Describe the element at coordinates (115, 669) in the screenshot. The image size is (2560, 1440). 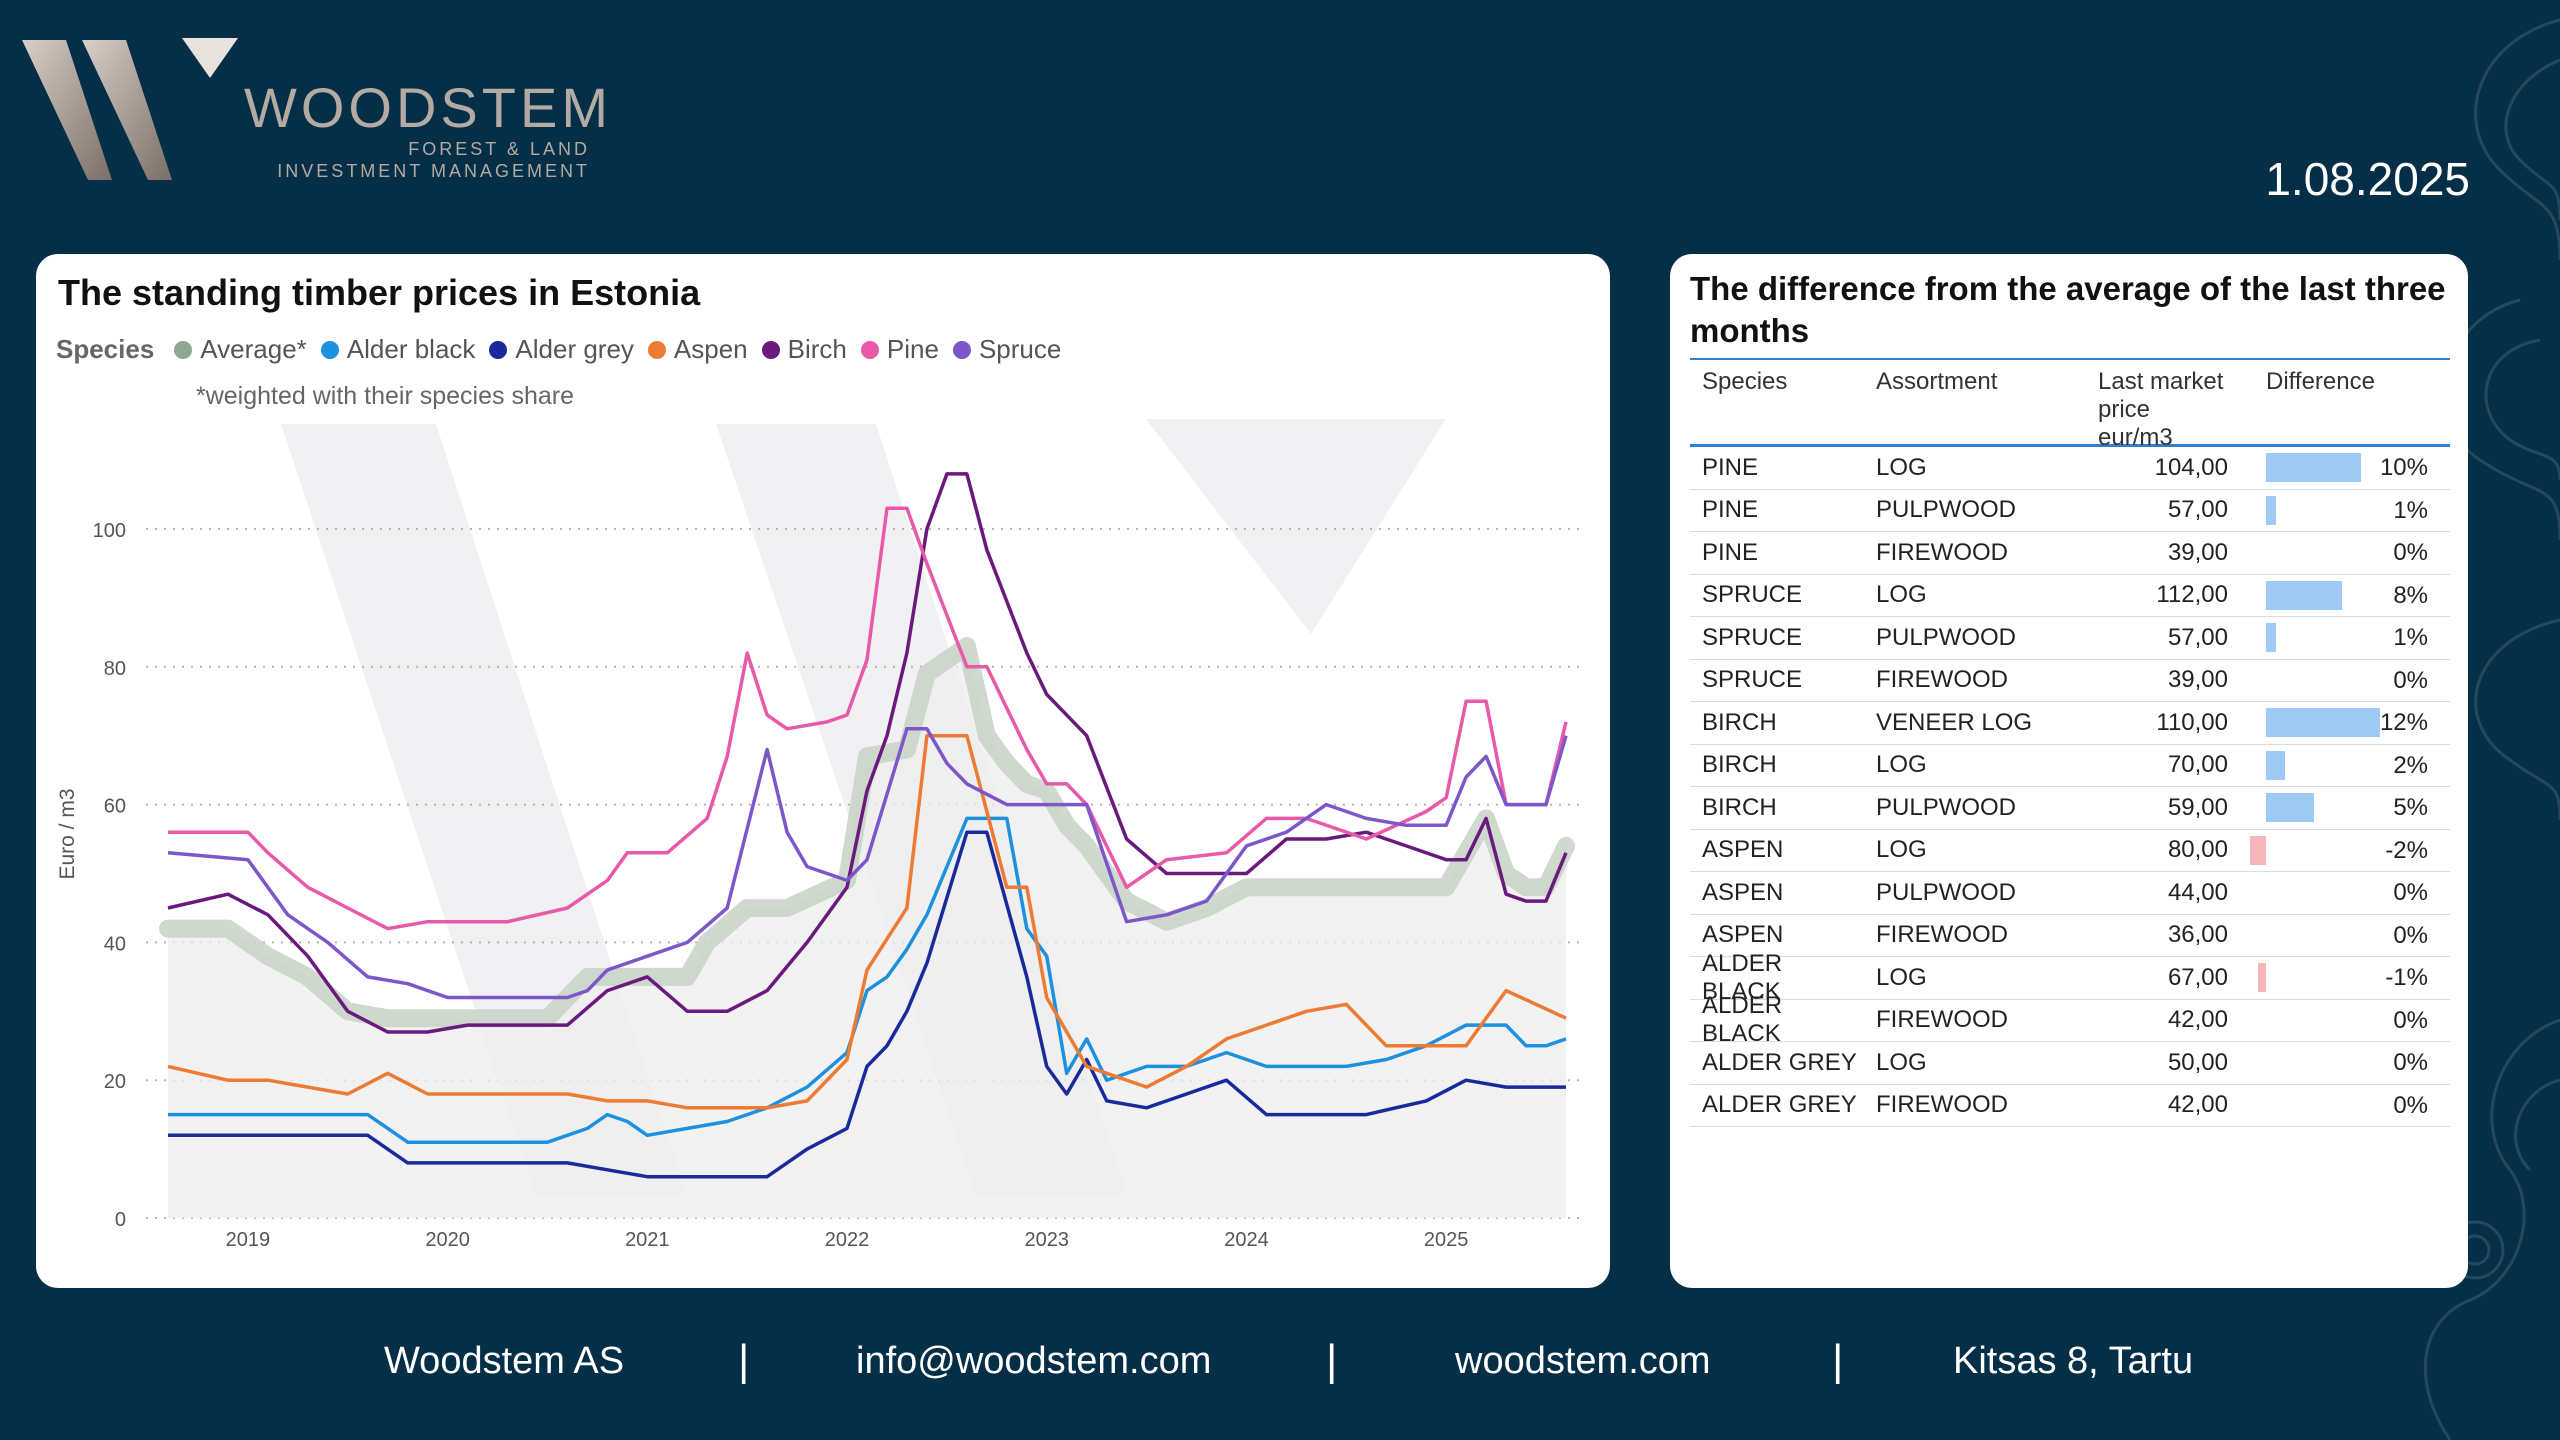
I see `y-tick-label: 80` at that location.